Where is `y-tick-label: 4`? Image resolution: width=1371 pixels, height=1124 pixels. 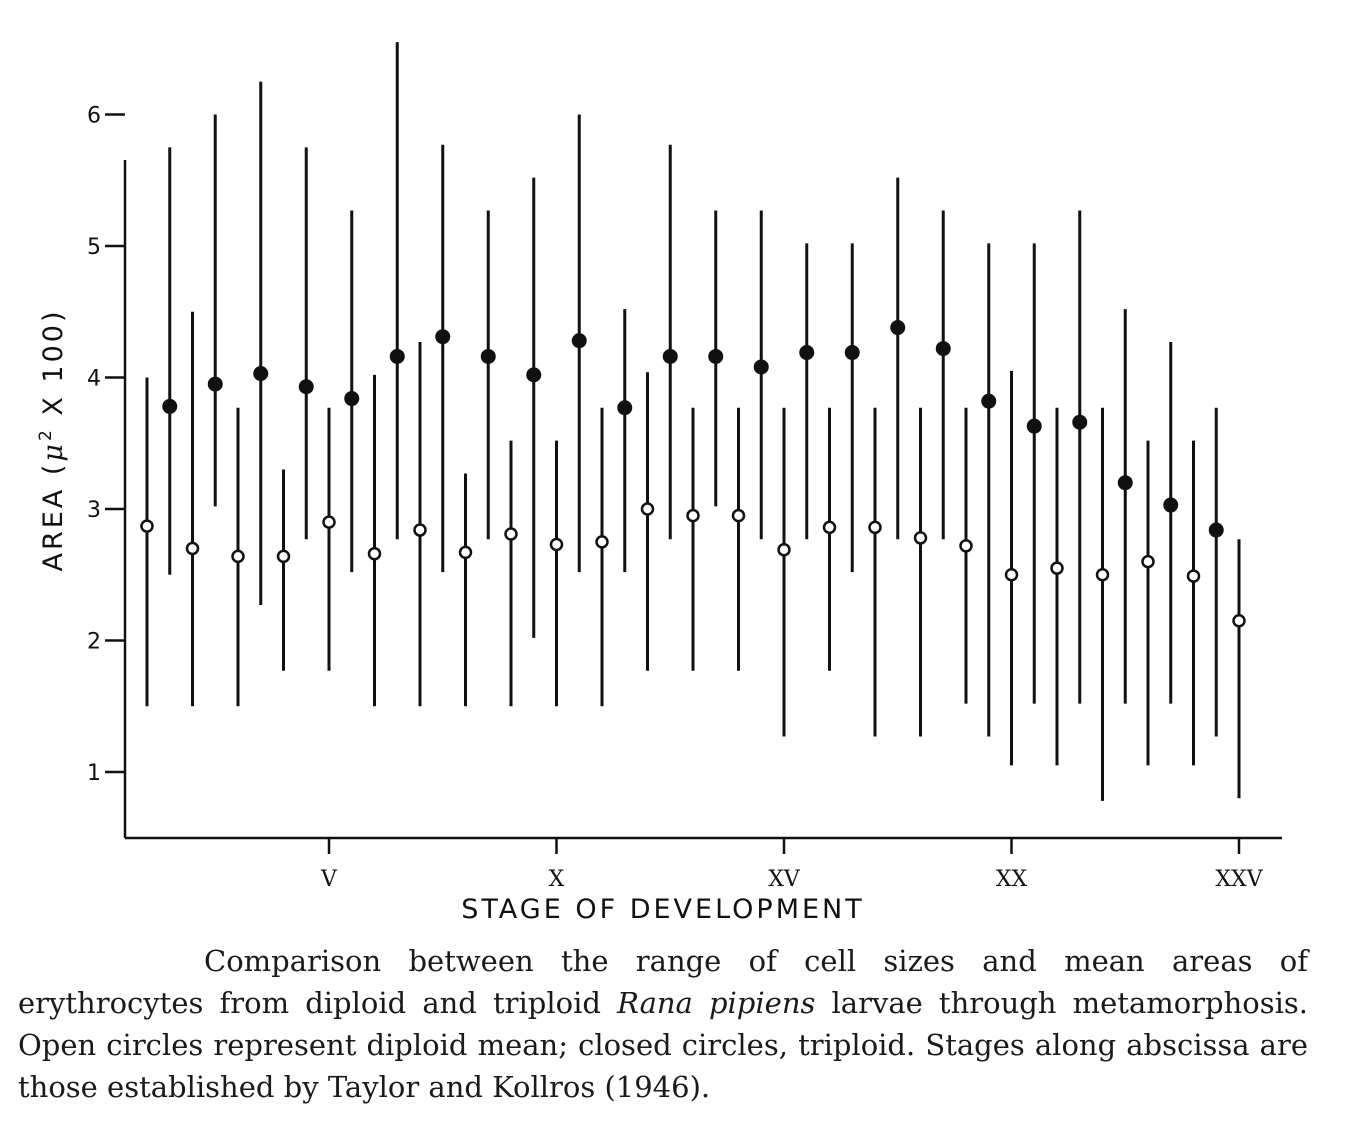 y-tick-label: 4 is located at coordinates (94, 379).